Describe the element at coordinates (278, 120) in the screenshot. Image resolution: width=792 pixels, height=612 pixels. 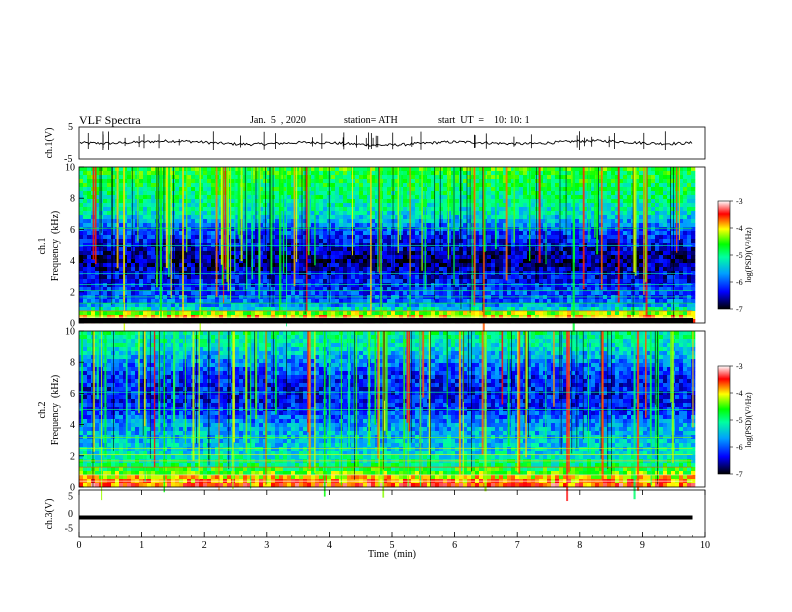
I see `date-label: Jan. 5 , 2020` at that location.